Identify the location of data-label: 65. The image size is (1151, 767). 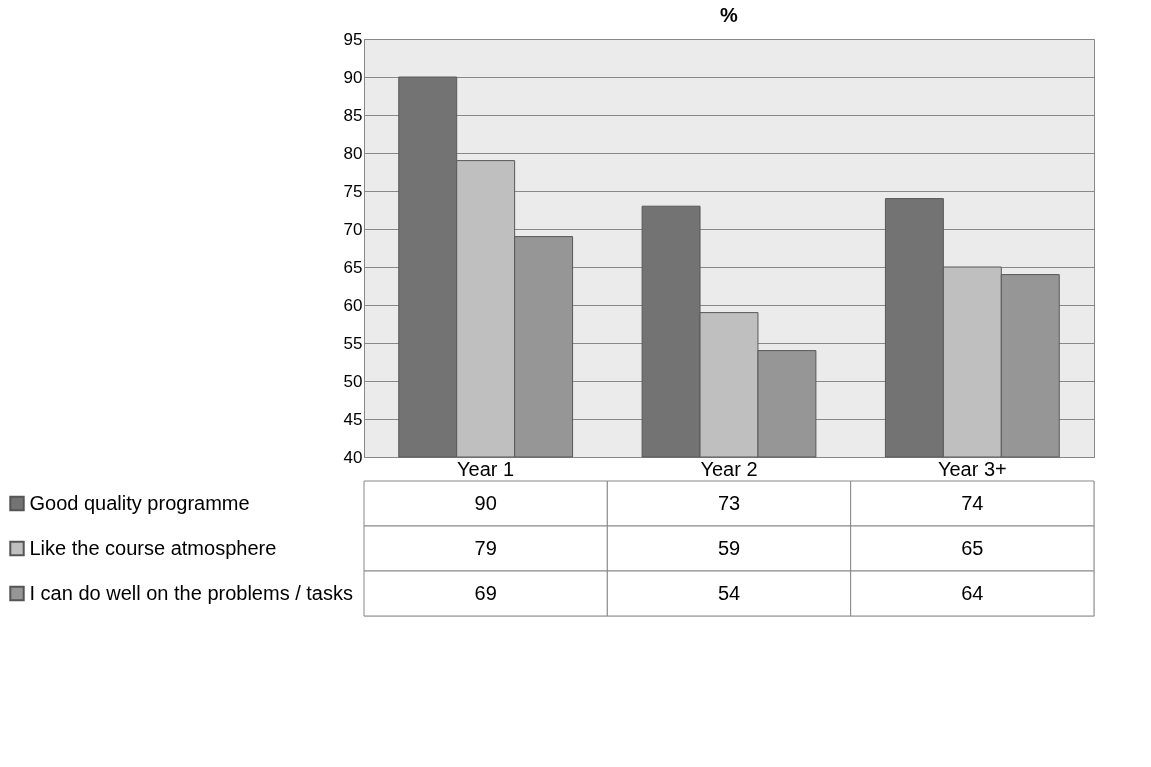
(972, 547).